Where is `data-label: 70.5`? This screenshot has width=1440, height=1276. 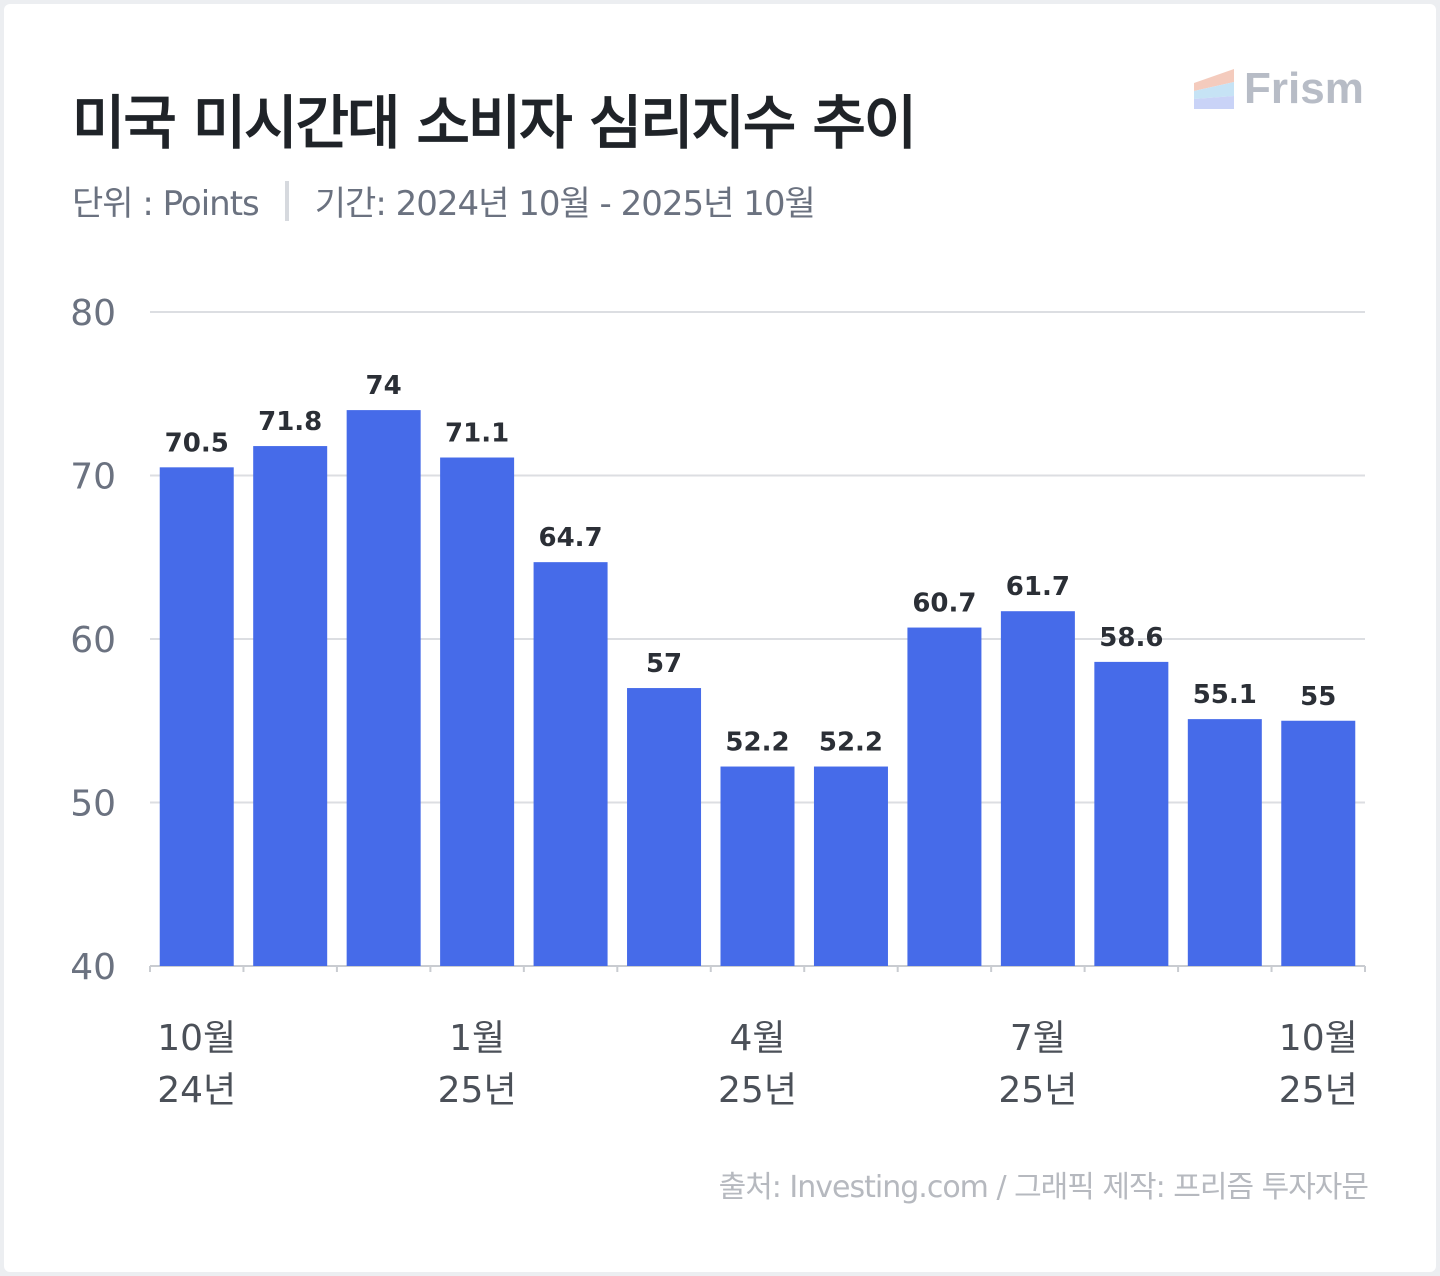 data-label: 70.5 is located at coordinates (197, 443).